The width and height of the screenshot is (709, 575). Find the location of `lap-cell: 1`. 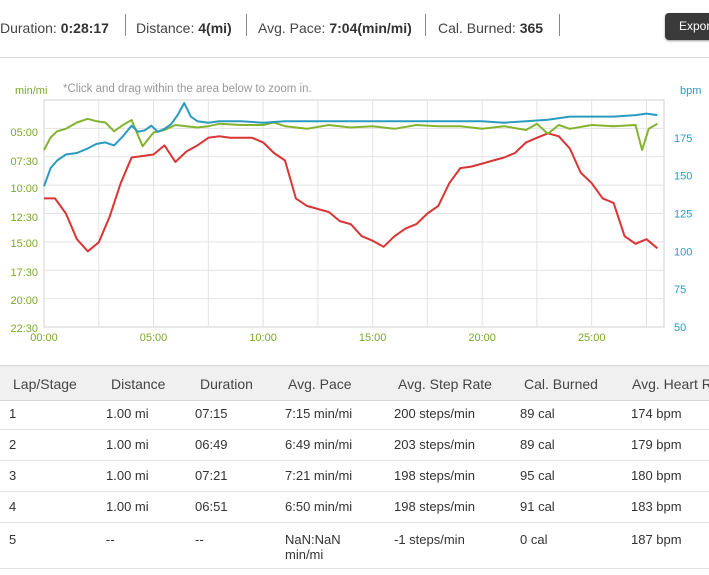

lap-cell: 1 is located at coordinates (13, 413).